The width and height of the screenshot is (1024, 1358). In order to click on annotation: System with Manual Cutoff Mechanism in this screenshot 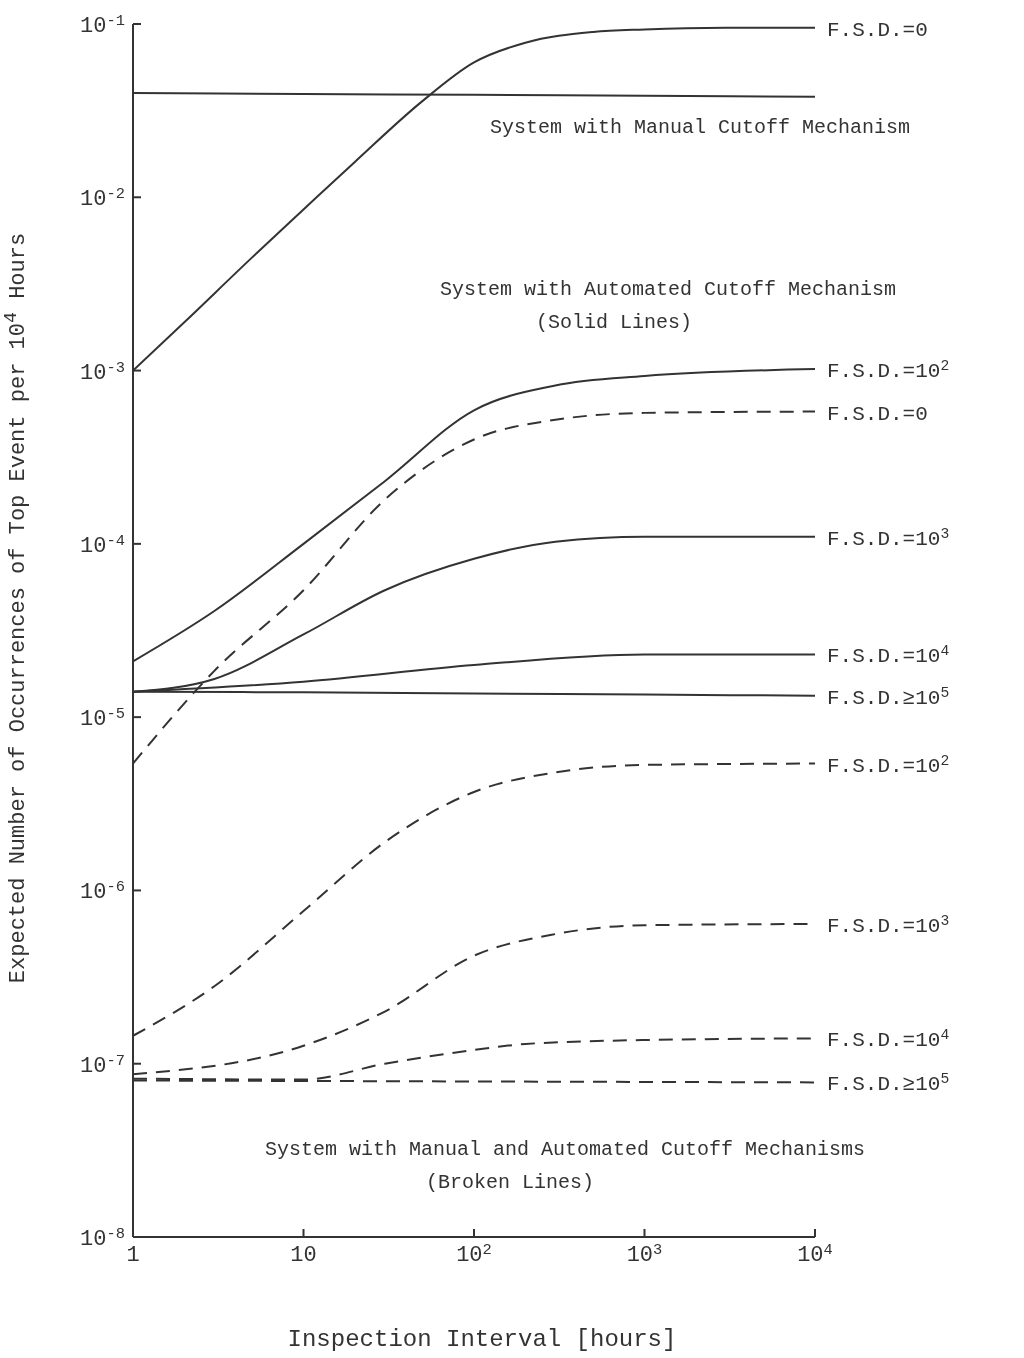, I will do `click(700, 127)`.